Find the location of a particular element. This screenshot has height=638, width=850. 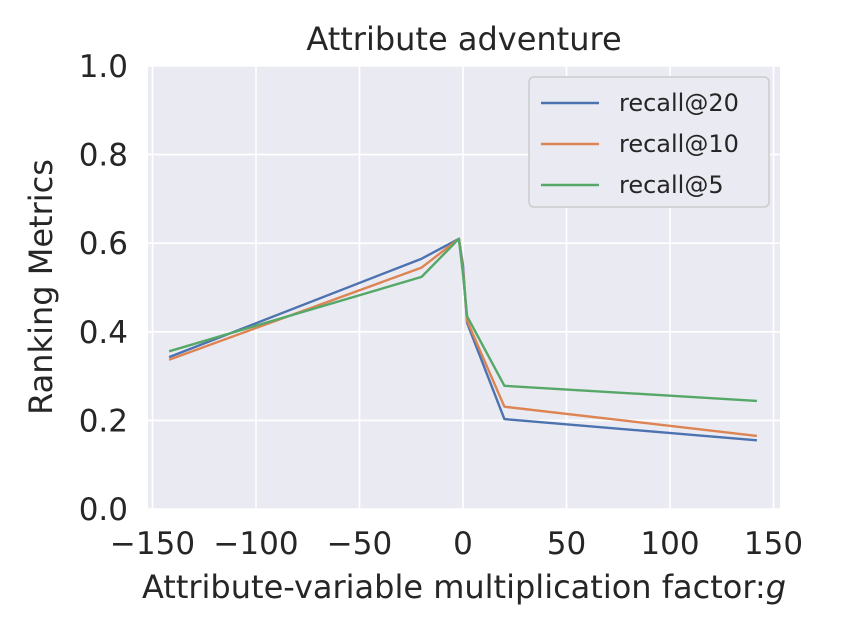

y-tick-label: 1.0 is located at coordinates (103, 67).